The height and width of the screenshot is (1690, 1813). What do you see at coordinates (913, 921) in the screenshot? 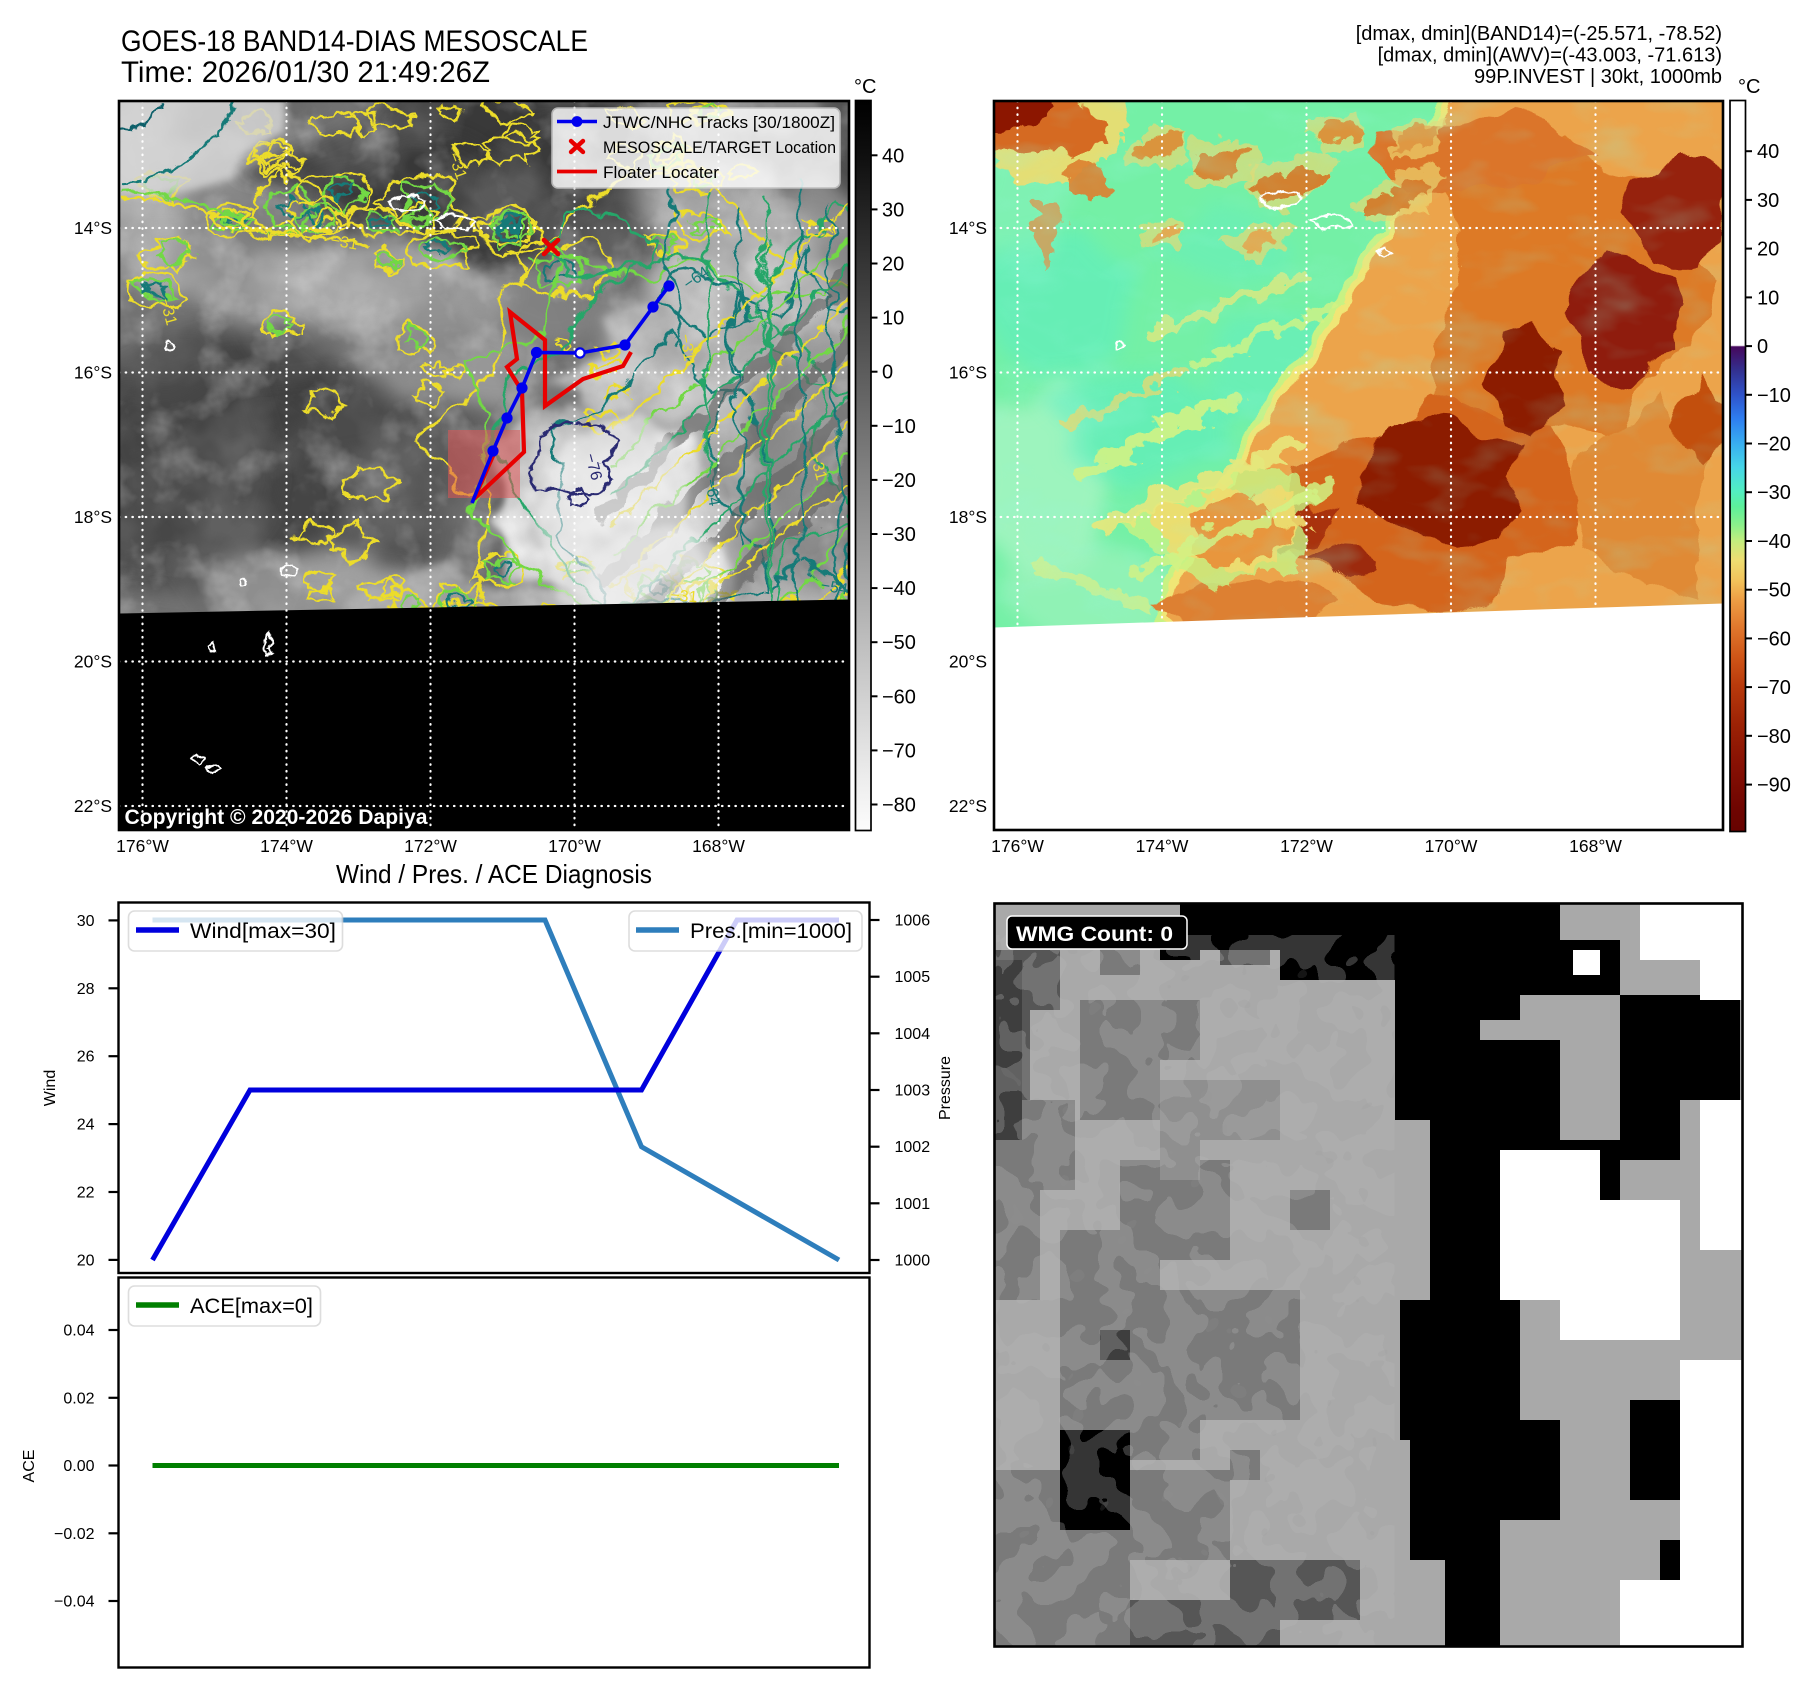
I see `svg-text: 1006` at bounding box center [913, 921].